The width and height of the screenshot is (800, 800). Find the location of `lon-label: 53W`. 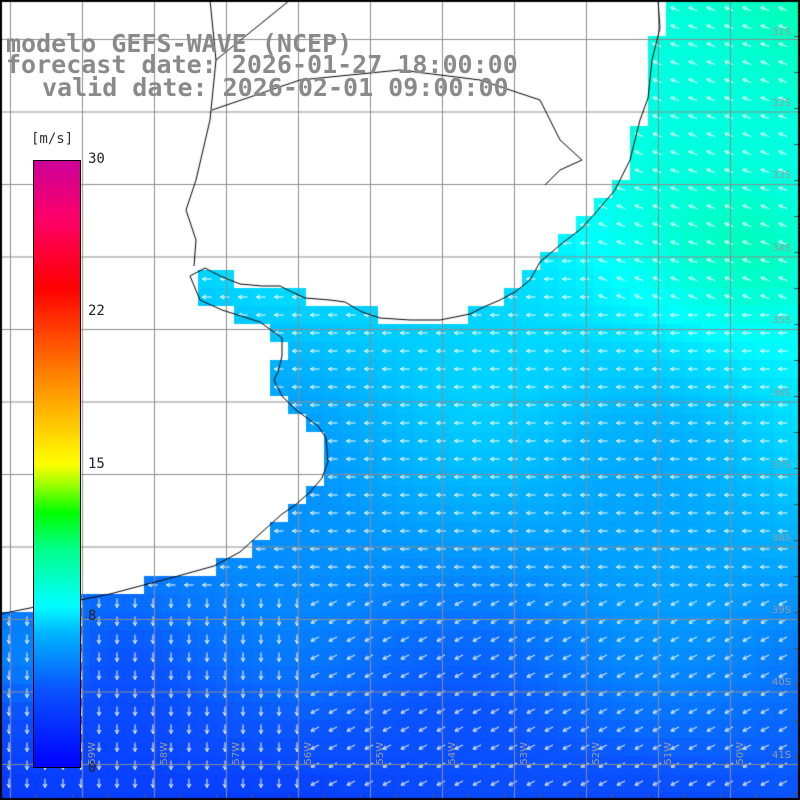

lon-label: 53W is located at coordinates (524, 753).